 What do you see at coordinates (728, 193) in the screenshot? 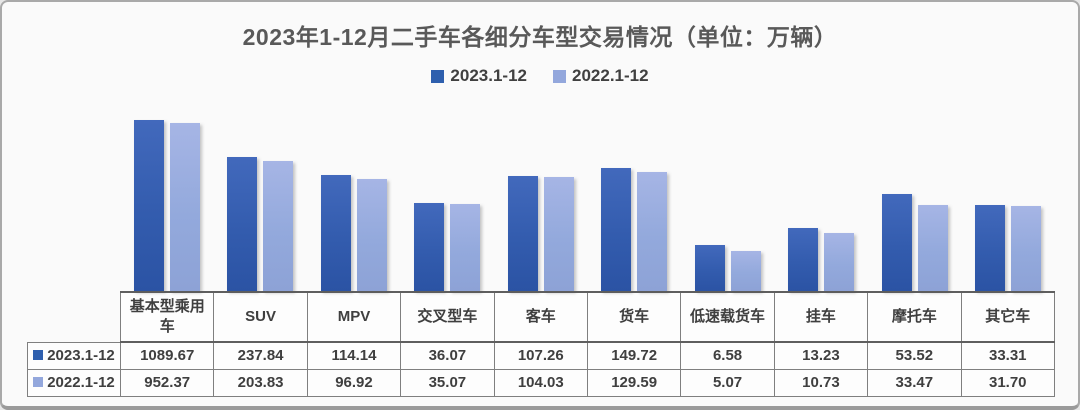
I see `chart-cell-低速载货车` at bounding box center [728, 193].